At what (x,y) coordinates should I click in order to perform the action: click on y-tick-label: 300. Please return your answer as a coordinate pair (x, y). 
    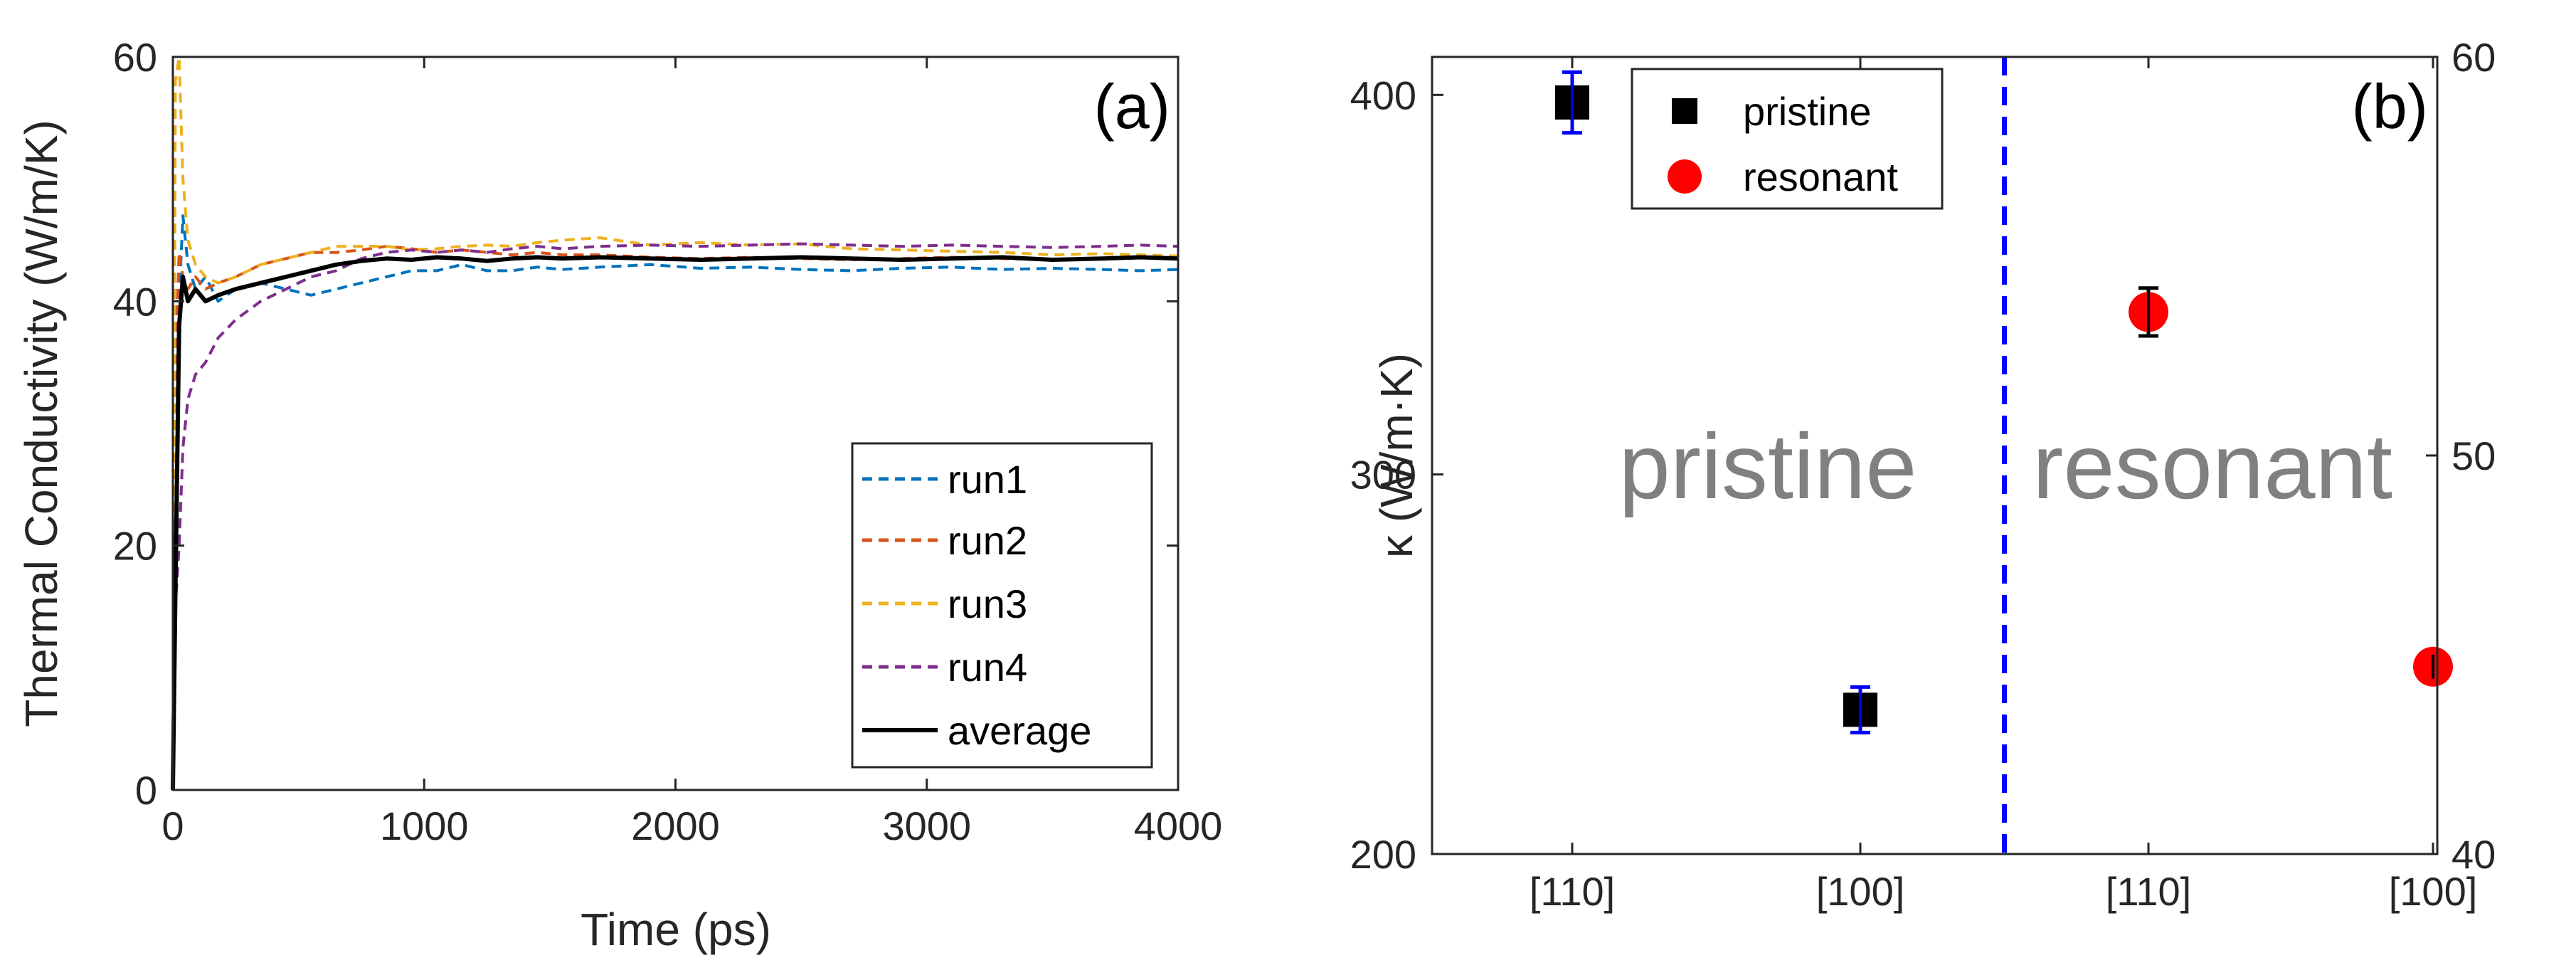
    Looking at the image, I should click on (1383, 475).